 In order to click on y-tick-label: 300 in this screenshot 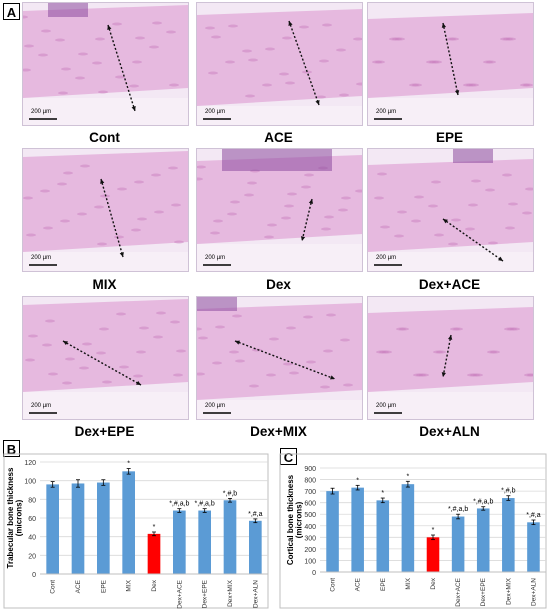, I will do `click(310, 538)`.